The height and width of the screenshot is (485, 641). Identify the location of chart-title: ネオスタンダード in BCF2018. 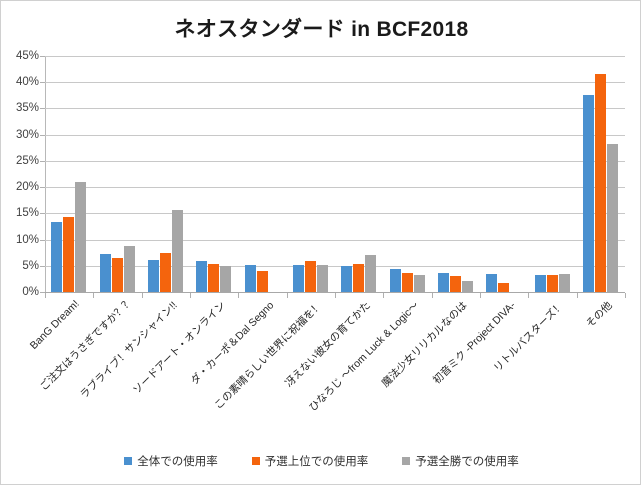
(321, 29).